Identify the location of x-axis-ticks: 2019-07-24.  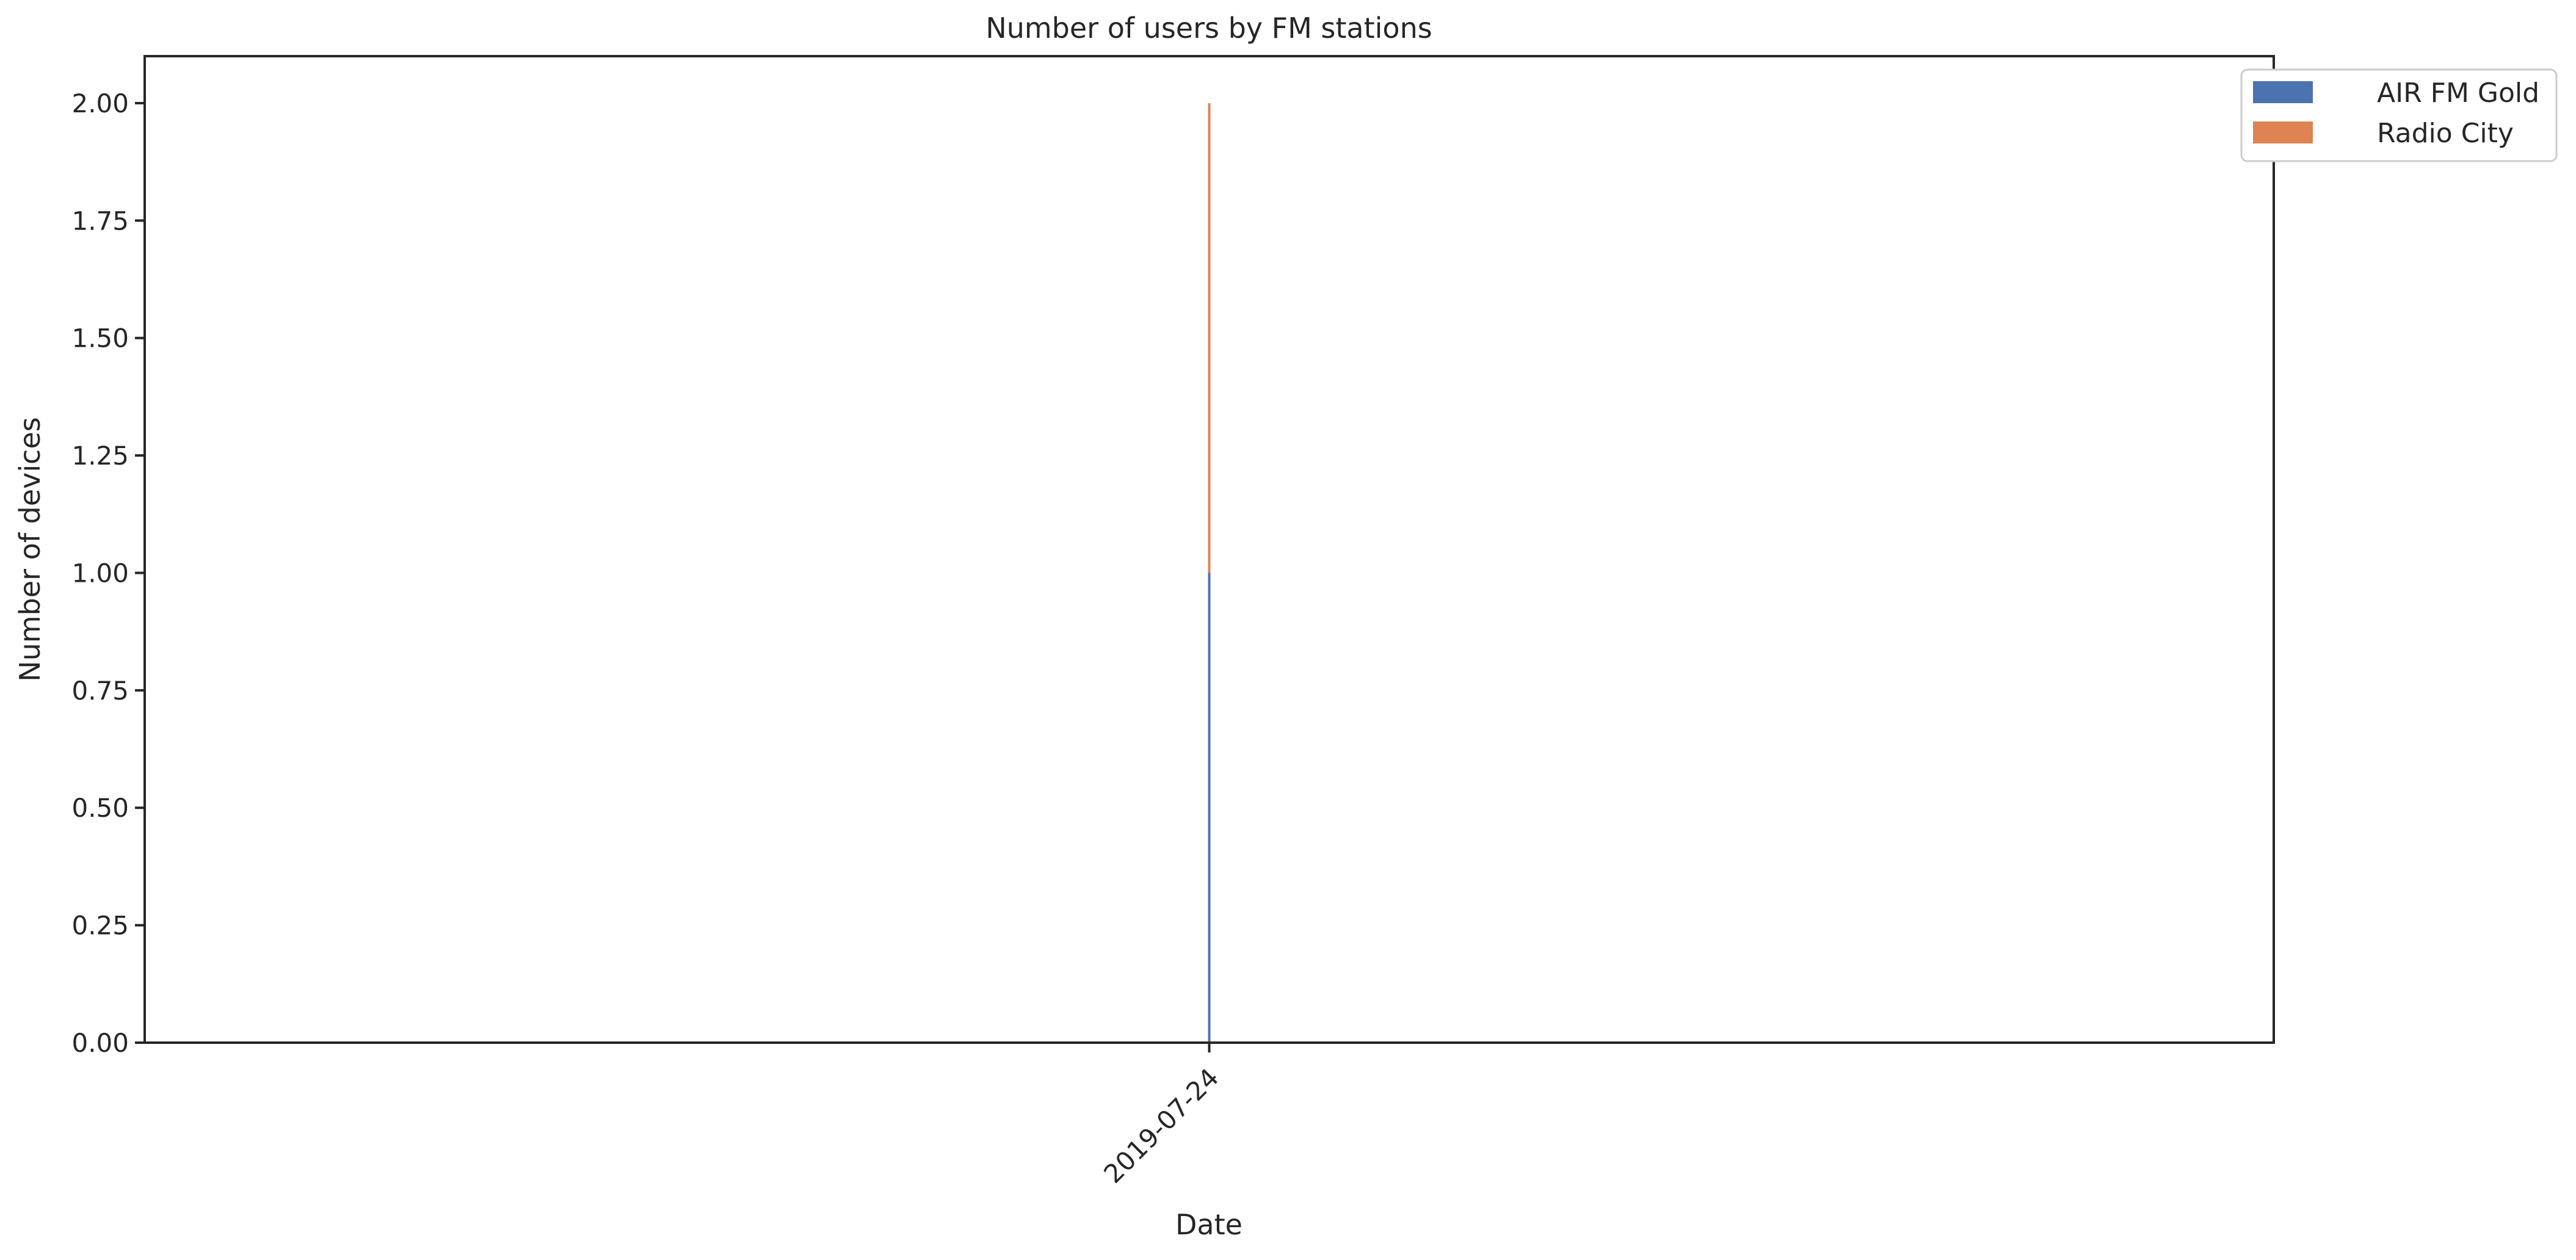
(1161, 1116).